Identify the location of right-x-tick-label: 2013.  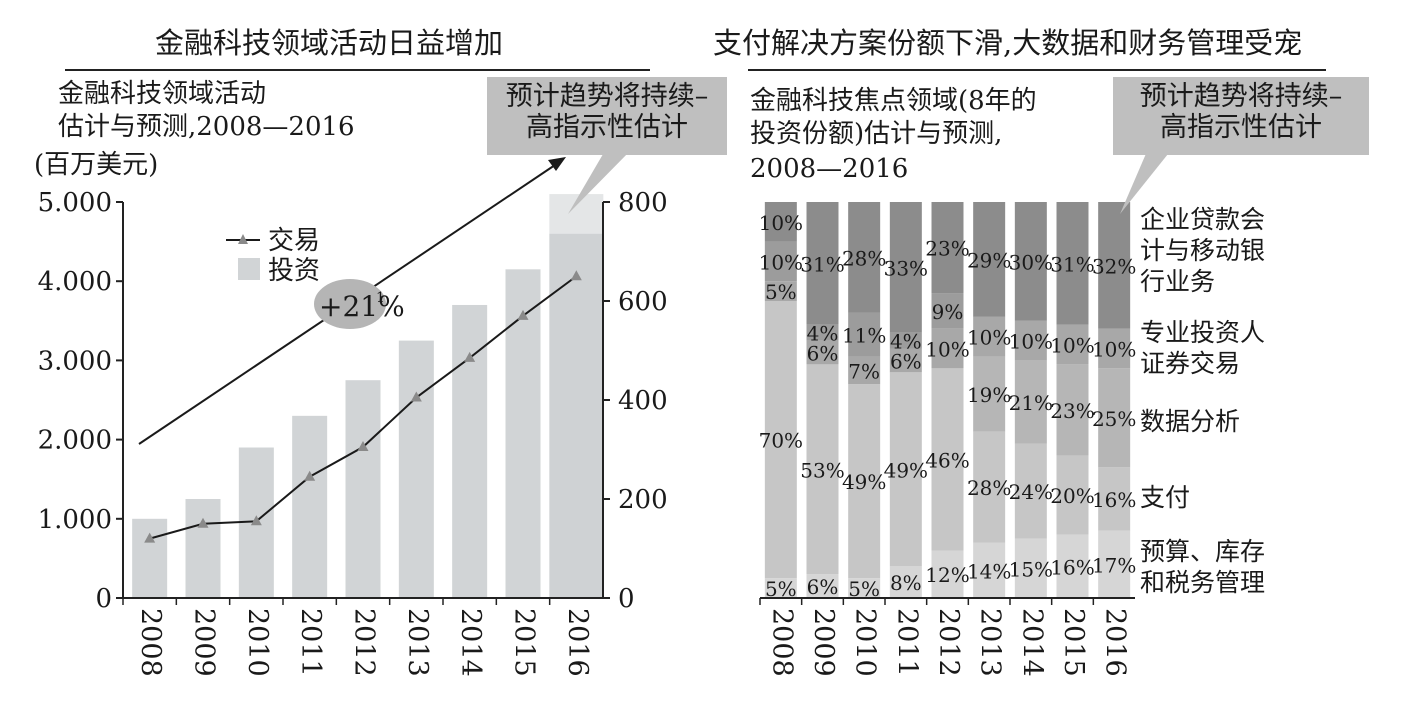
(990, 642).